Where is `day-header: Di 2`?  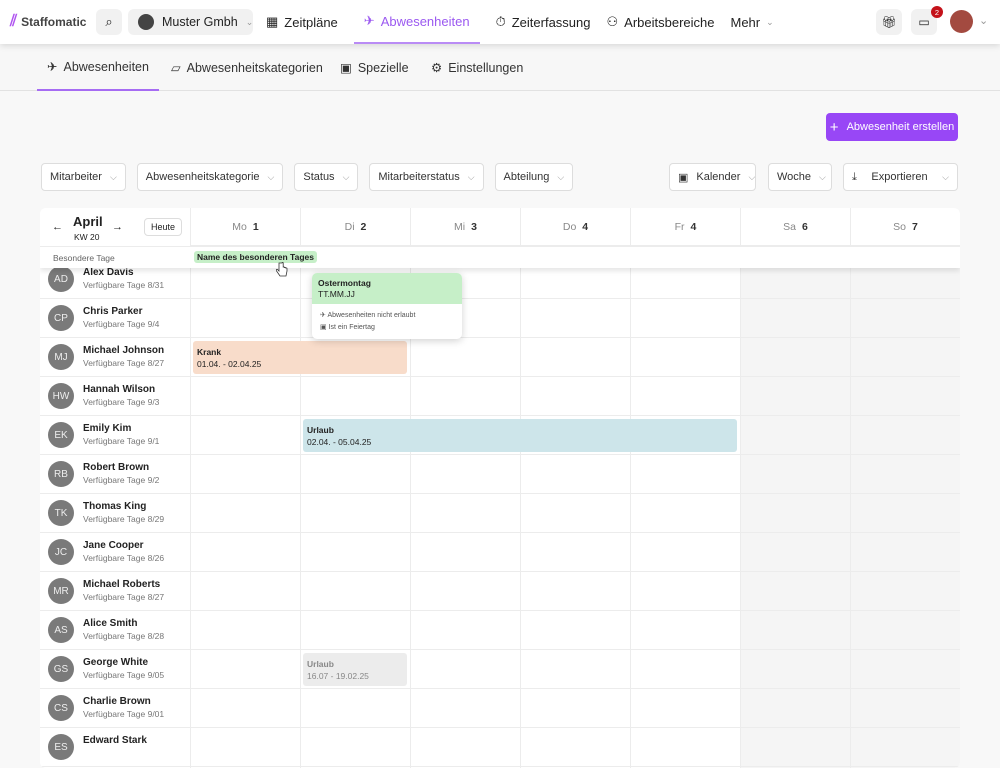
day-header: Di 2 is located at coordinates (355, 227).